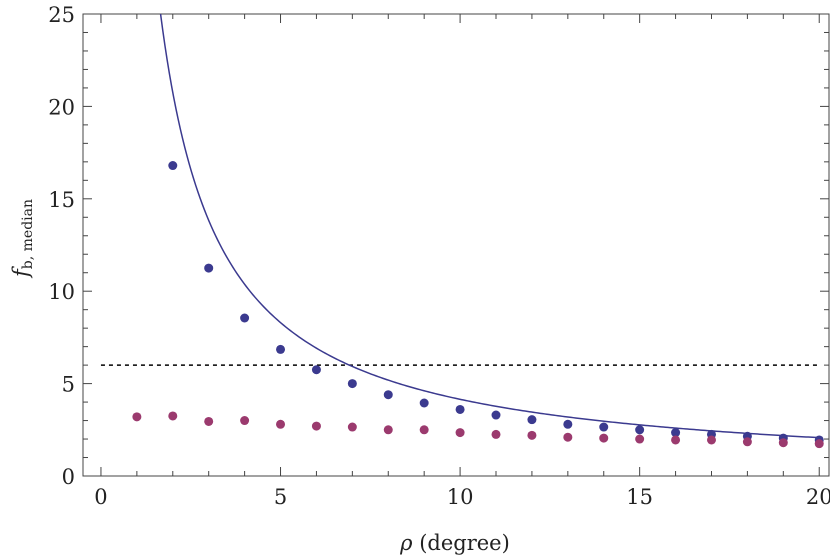  Describe the element at coordinates (21, 272) in the screenshot. I see `y-axis-label-main: f` at that location.